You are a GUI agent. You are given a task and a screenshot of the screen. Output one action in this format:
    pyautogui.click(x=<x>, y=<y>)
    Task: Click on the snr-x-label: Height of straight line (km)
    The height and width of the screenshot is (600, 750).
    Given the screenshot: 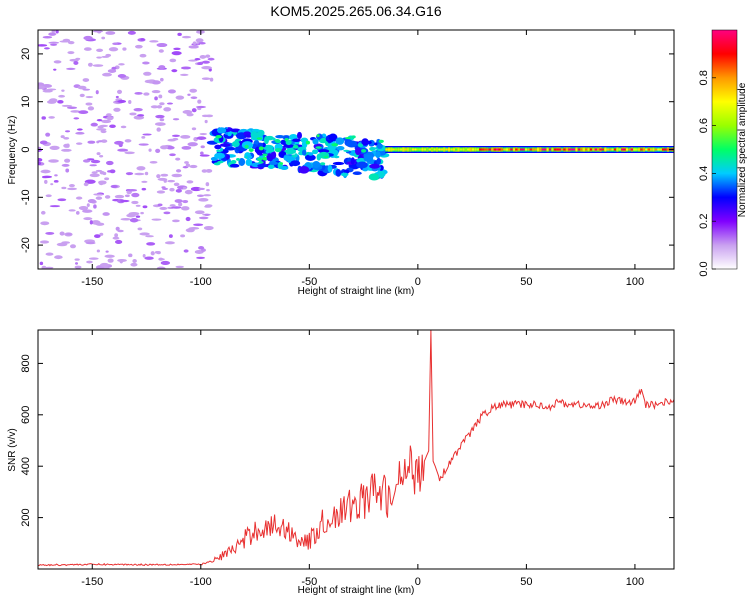 What is the action you would take?
    pyautogui.click(x=356, y=590)
    